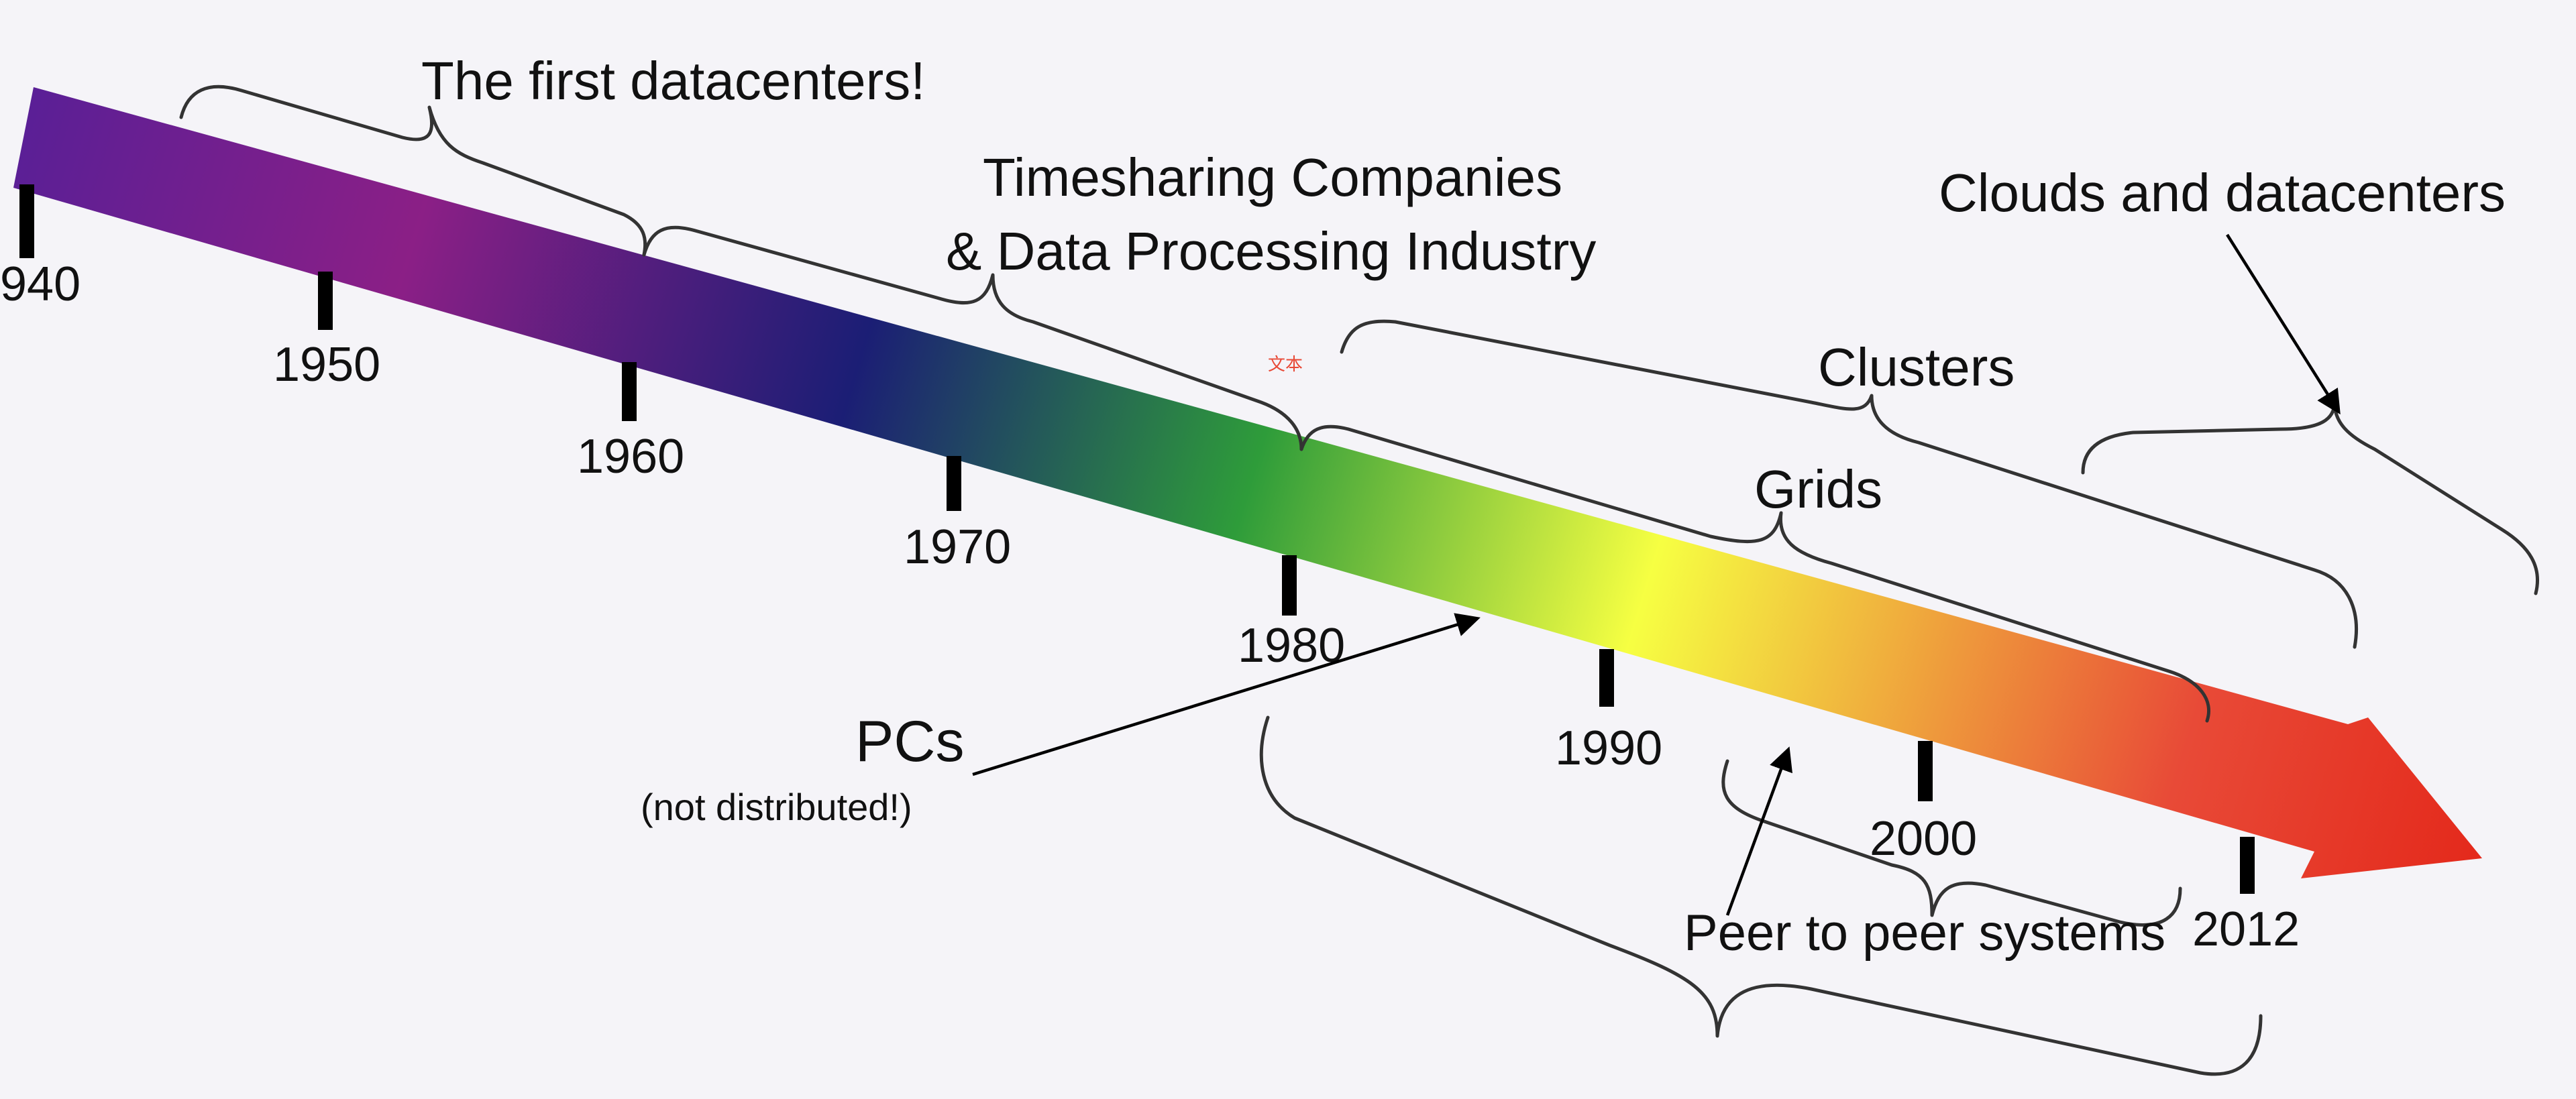 The image size is (2576, 1099). I want to click on pointer-p2p, so click(1758, 831).